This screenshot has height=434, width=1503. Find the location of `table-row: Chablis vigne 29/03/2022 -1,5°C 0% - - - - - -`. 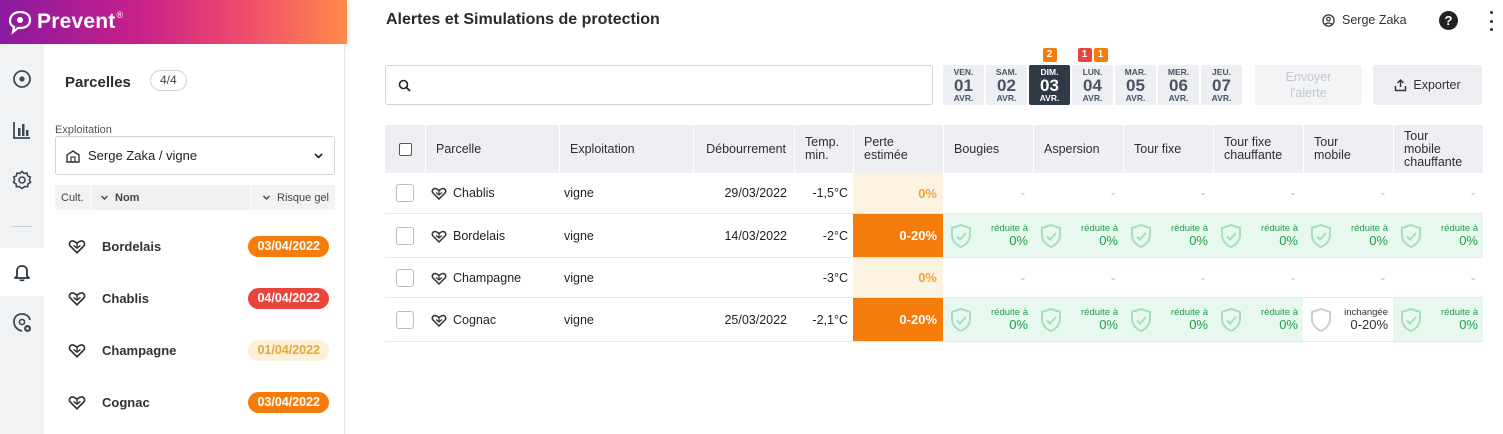

table-row: Chablis vigne 29/03/2022 -1,5°C 0% - - - - - - is located at coordinates (934, 193).